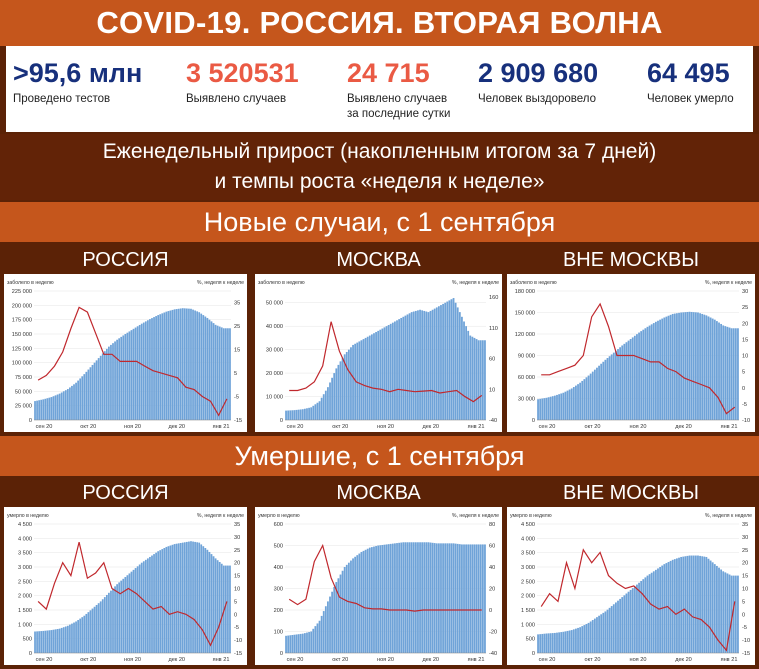  Describe the element at coordinates (683, 427) in the screenshot. I see `x-tick-label: дек 20` at that location.